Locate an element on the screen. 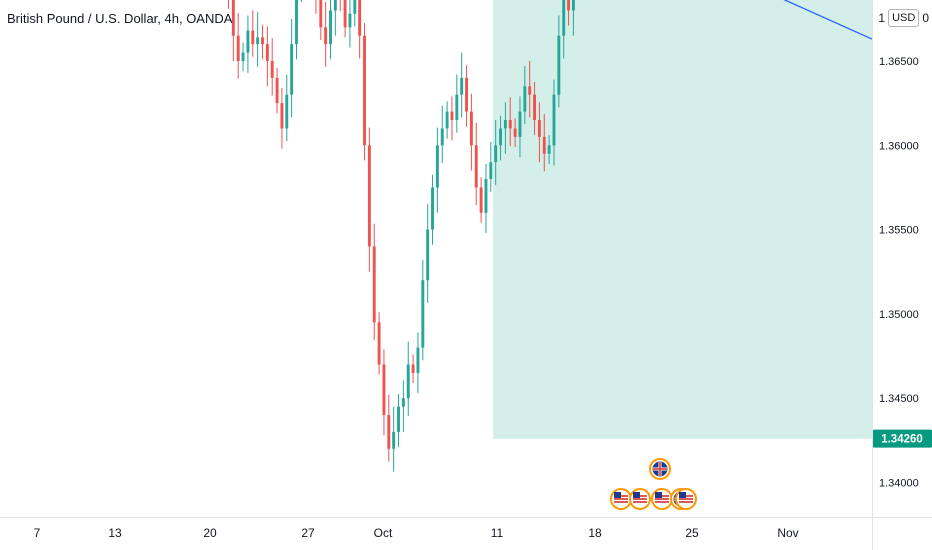 This screenshot has width=932, height=550. currency-button: USD is located at coordinates (904, 18).